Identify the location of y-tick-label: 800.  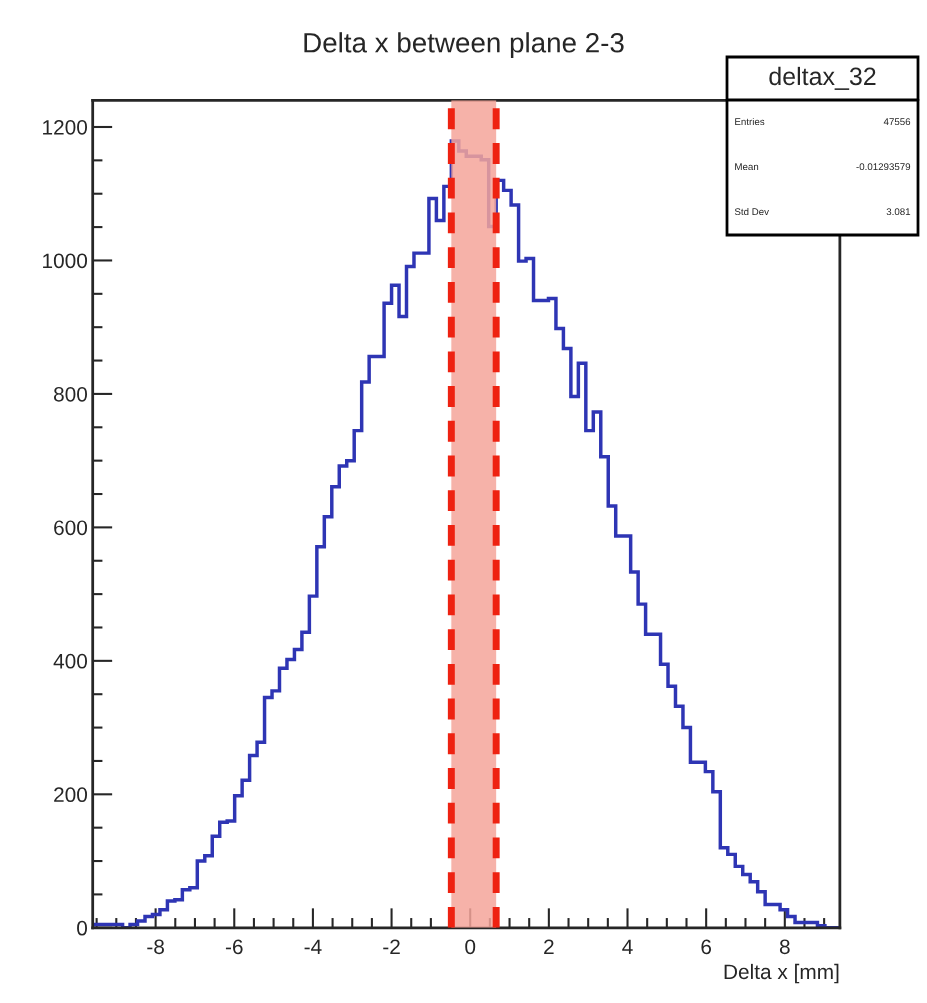
(70, 394).